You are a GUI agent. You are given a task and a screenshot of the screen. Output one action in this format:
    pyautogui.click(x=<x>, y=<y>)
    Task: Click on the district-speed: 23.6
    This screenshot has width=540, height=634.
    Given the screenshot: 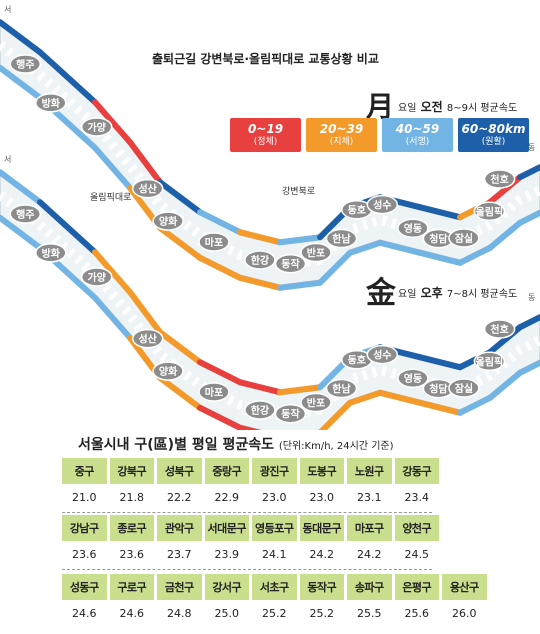 What is the action you would take?
    pyautogui.click(x=84, y=554)
    